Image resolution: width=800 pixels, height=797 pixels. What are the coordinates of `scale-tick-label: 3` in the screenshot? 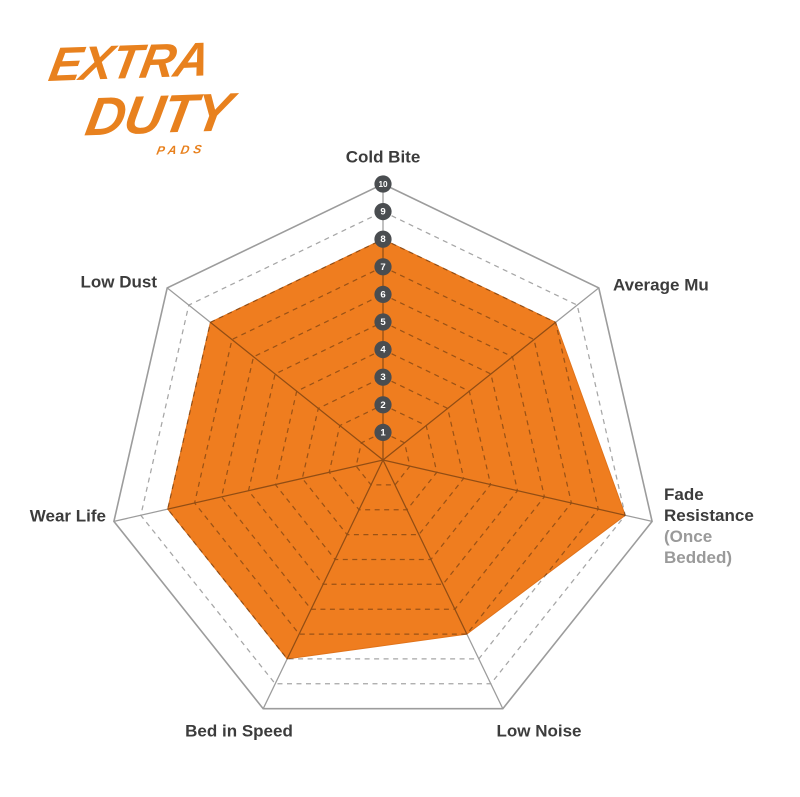 It's located at (382, 377).